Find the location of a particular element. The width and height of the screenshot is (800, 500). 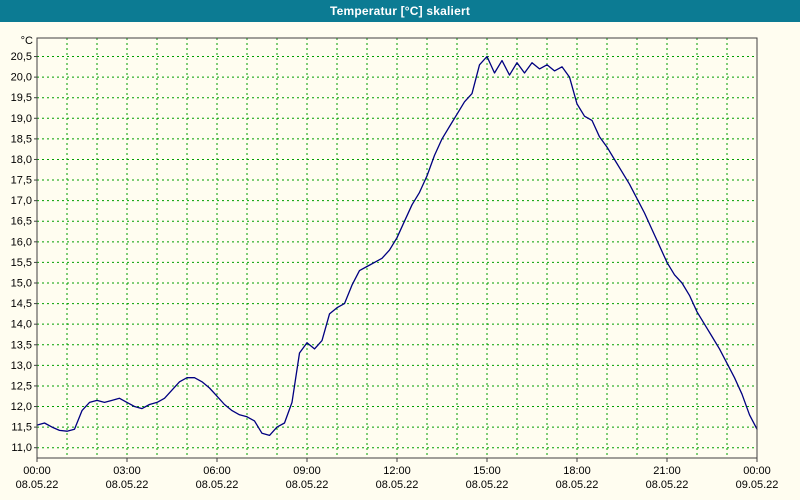

y-tick-label: 17,0 is located at coordinates (21, 201).